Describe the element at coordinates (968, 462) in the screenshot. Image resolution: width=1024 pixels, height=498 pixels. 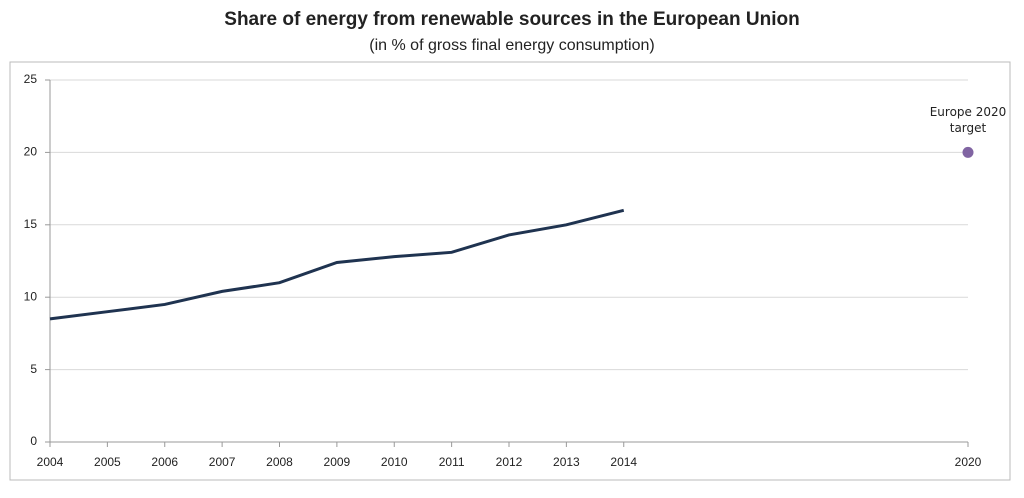
I see `x-tick-label: 2020` at that location.